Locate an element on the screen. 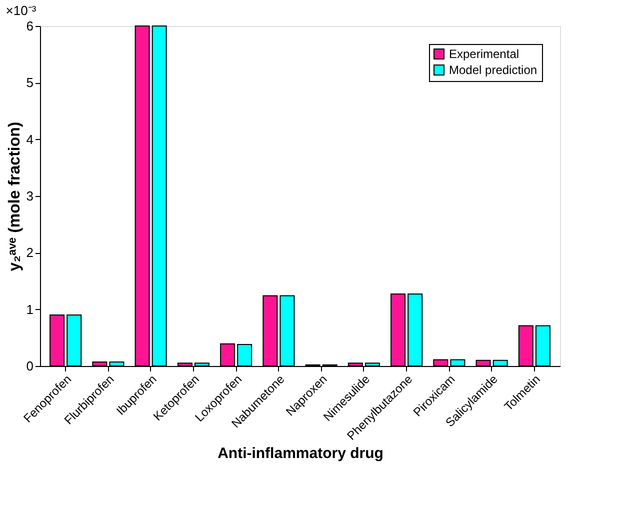 The height and width of the screenshot is (524, 627). y-tick-label: 5 is located at coordinates (30, 82).